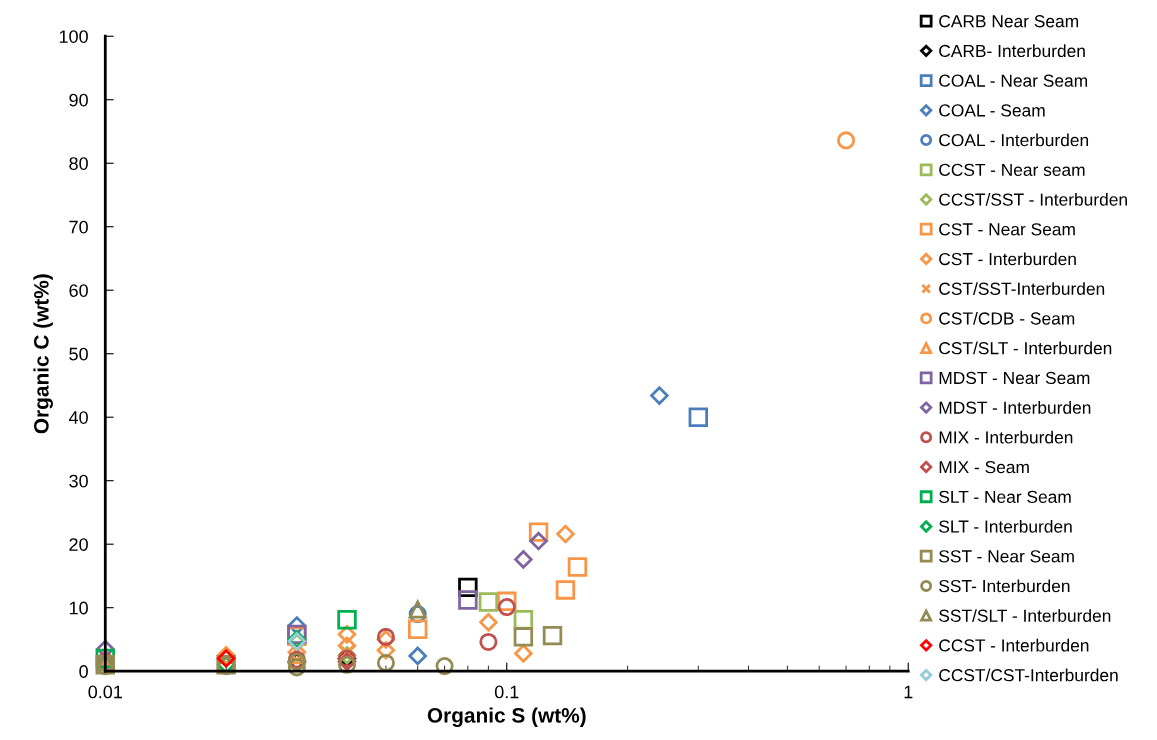 Image resolution: width=1157 pixels, height=740 pixels. Describe the element at coordinates (506, 692) in the screenshot. I see `x-tick-label: 0.1` at that location.